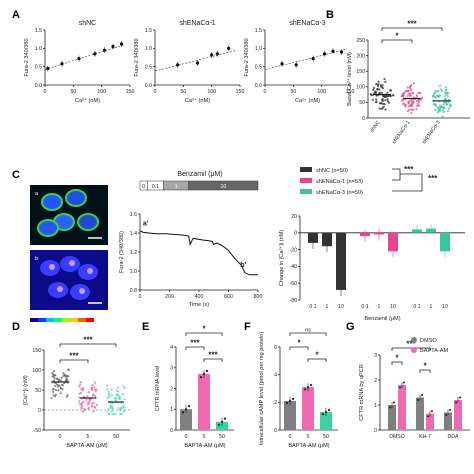  What do you see at coordinates (199, 297) in the screenshot?
I see `C-xtick-label: 400` at bounding box center [199, 297].